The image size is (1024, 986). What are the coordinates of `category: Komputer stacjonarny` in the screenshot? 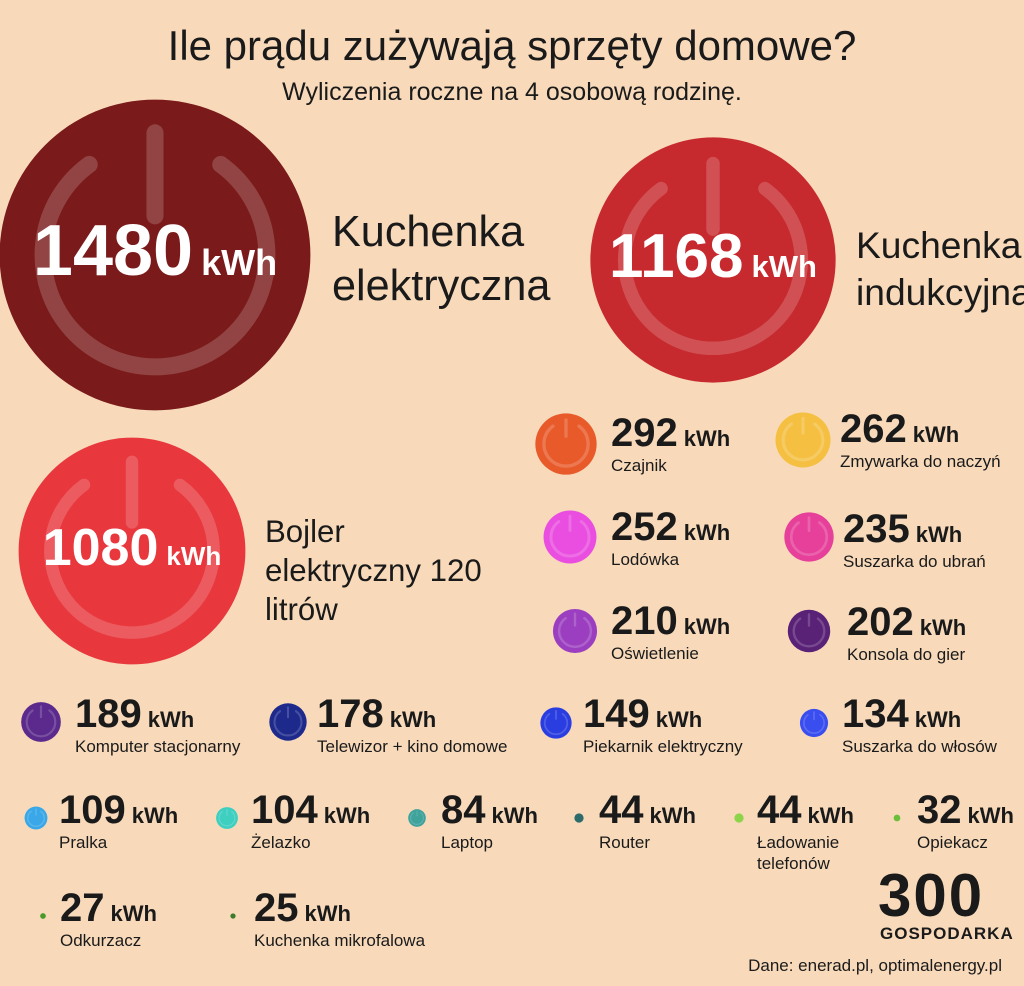 It's located at (158, 746).